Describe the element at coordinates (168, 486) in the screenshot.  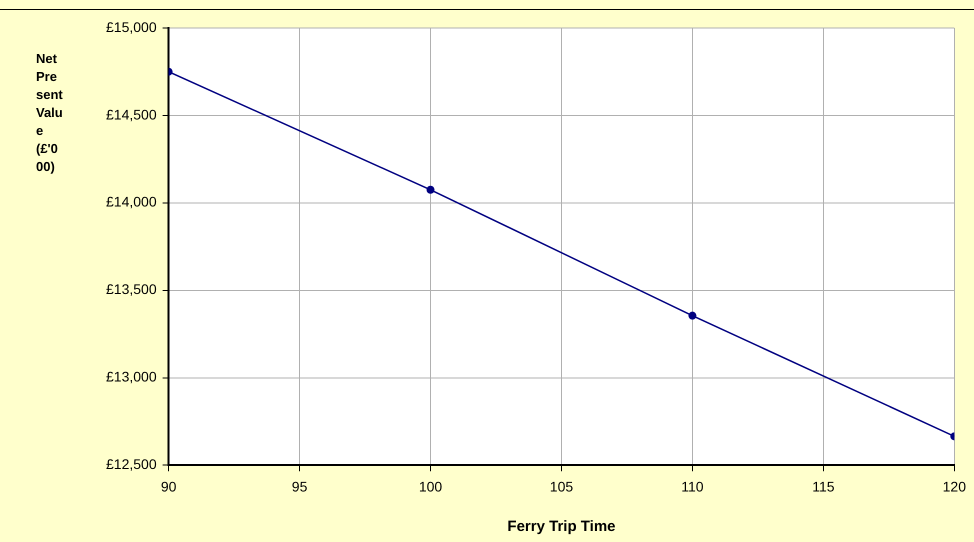
I see `x-tick-label: 90` at that location.